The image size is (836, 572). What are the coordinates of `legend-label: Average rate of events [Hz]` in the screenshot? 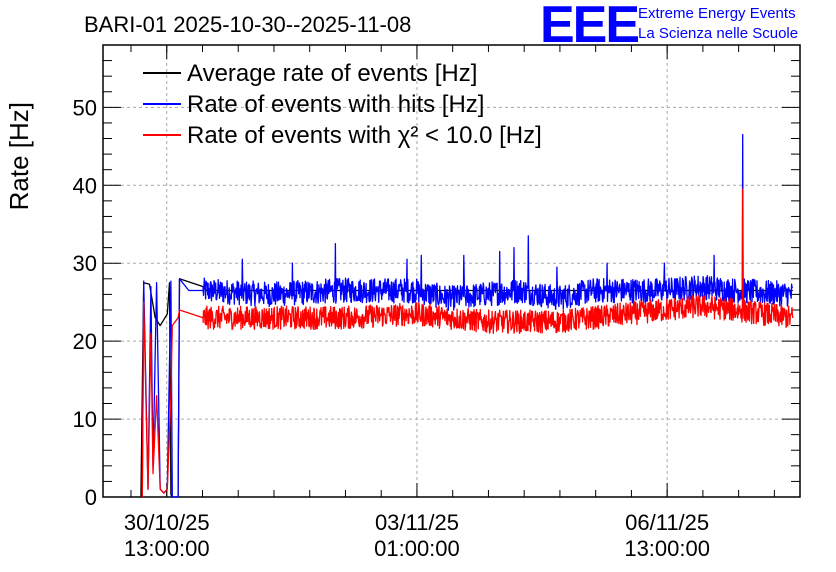 It's located at (332, 73).